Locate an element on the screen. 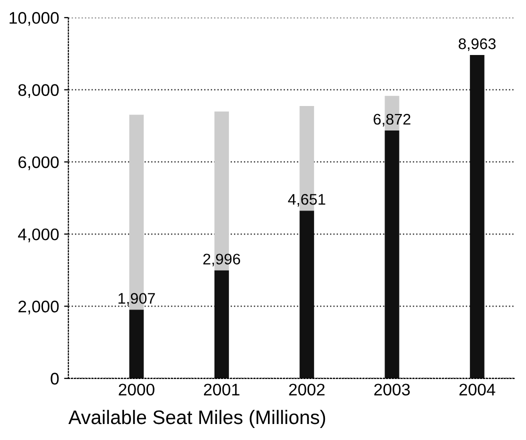 This screenshot has height=440, width=526. data-label: 8,963 is located at coordinates (477, 45).